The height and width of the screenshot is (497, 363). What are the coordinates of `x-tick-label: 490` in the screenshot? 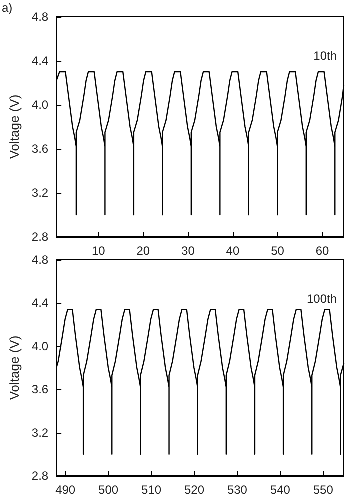 It's located at (66, 490).